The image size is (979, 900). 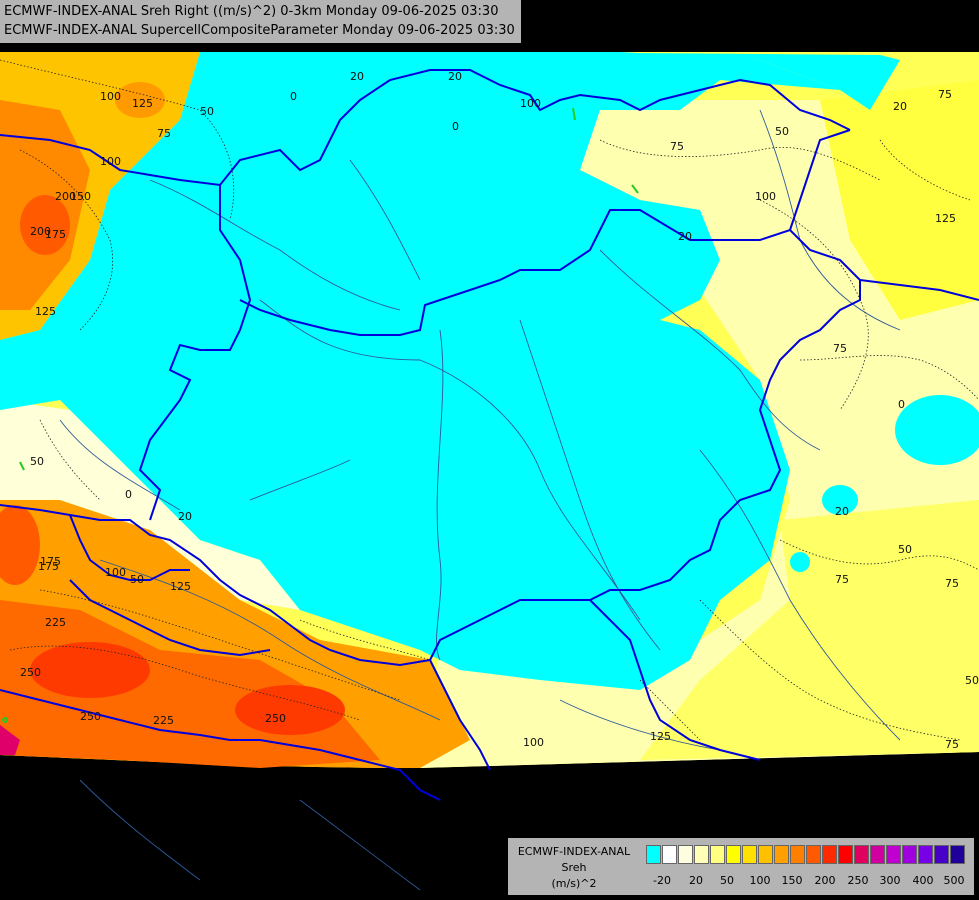 What do you see at coordinates (727, 880) in the screenshot?
I see `legend-tick-label: 50` at bounding box center [727, 880].